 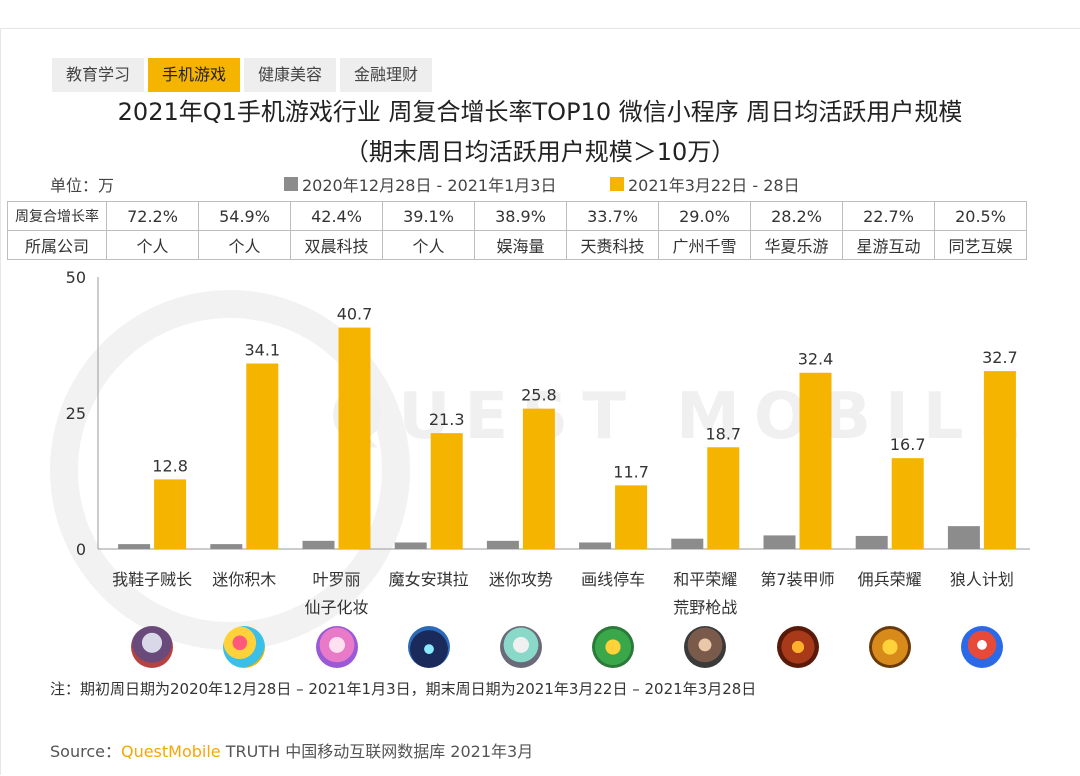 I want to click on company-cell: 广州千雪, so click(x=704, y=245).